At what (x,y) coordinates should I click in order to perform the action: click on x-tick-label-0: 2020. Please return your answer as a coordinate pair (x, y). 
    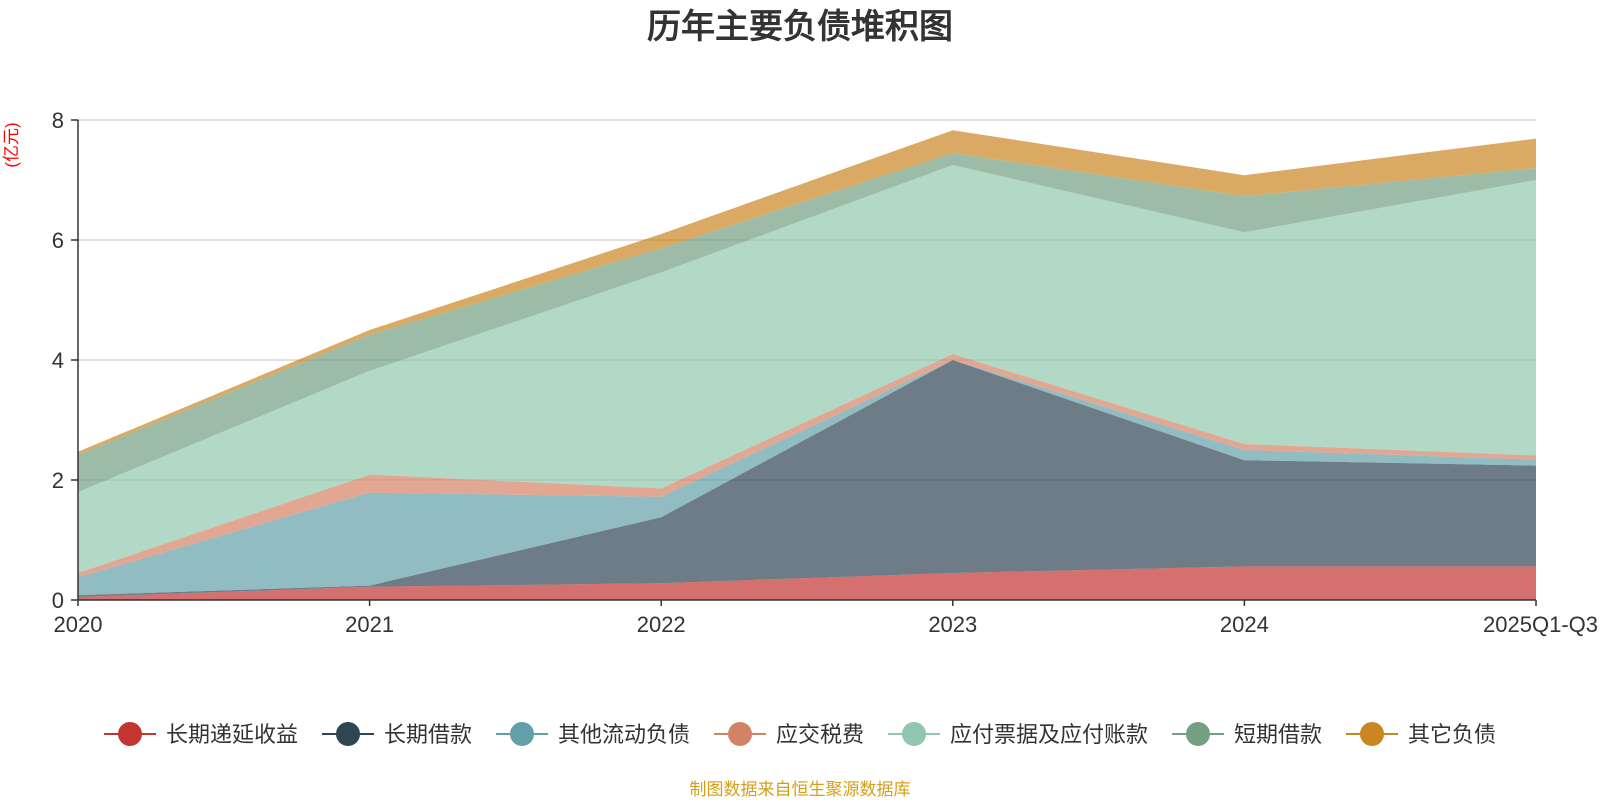
    Looking at the image, I should click on (78, 624).